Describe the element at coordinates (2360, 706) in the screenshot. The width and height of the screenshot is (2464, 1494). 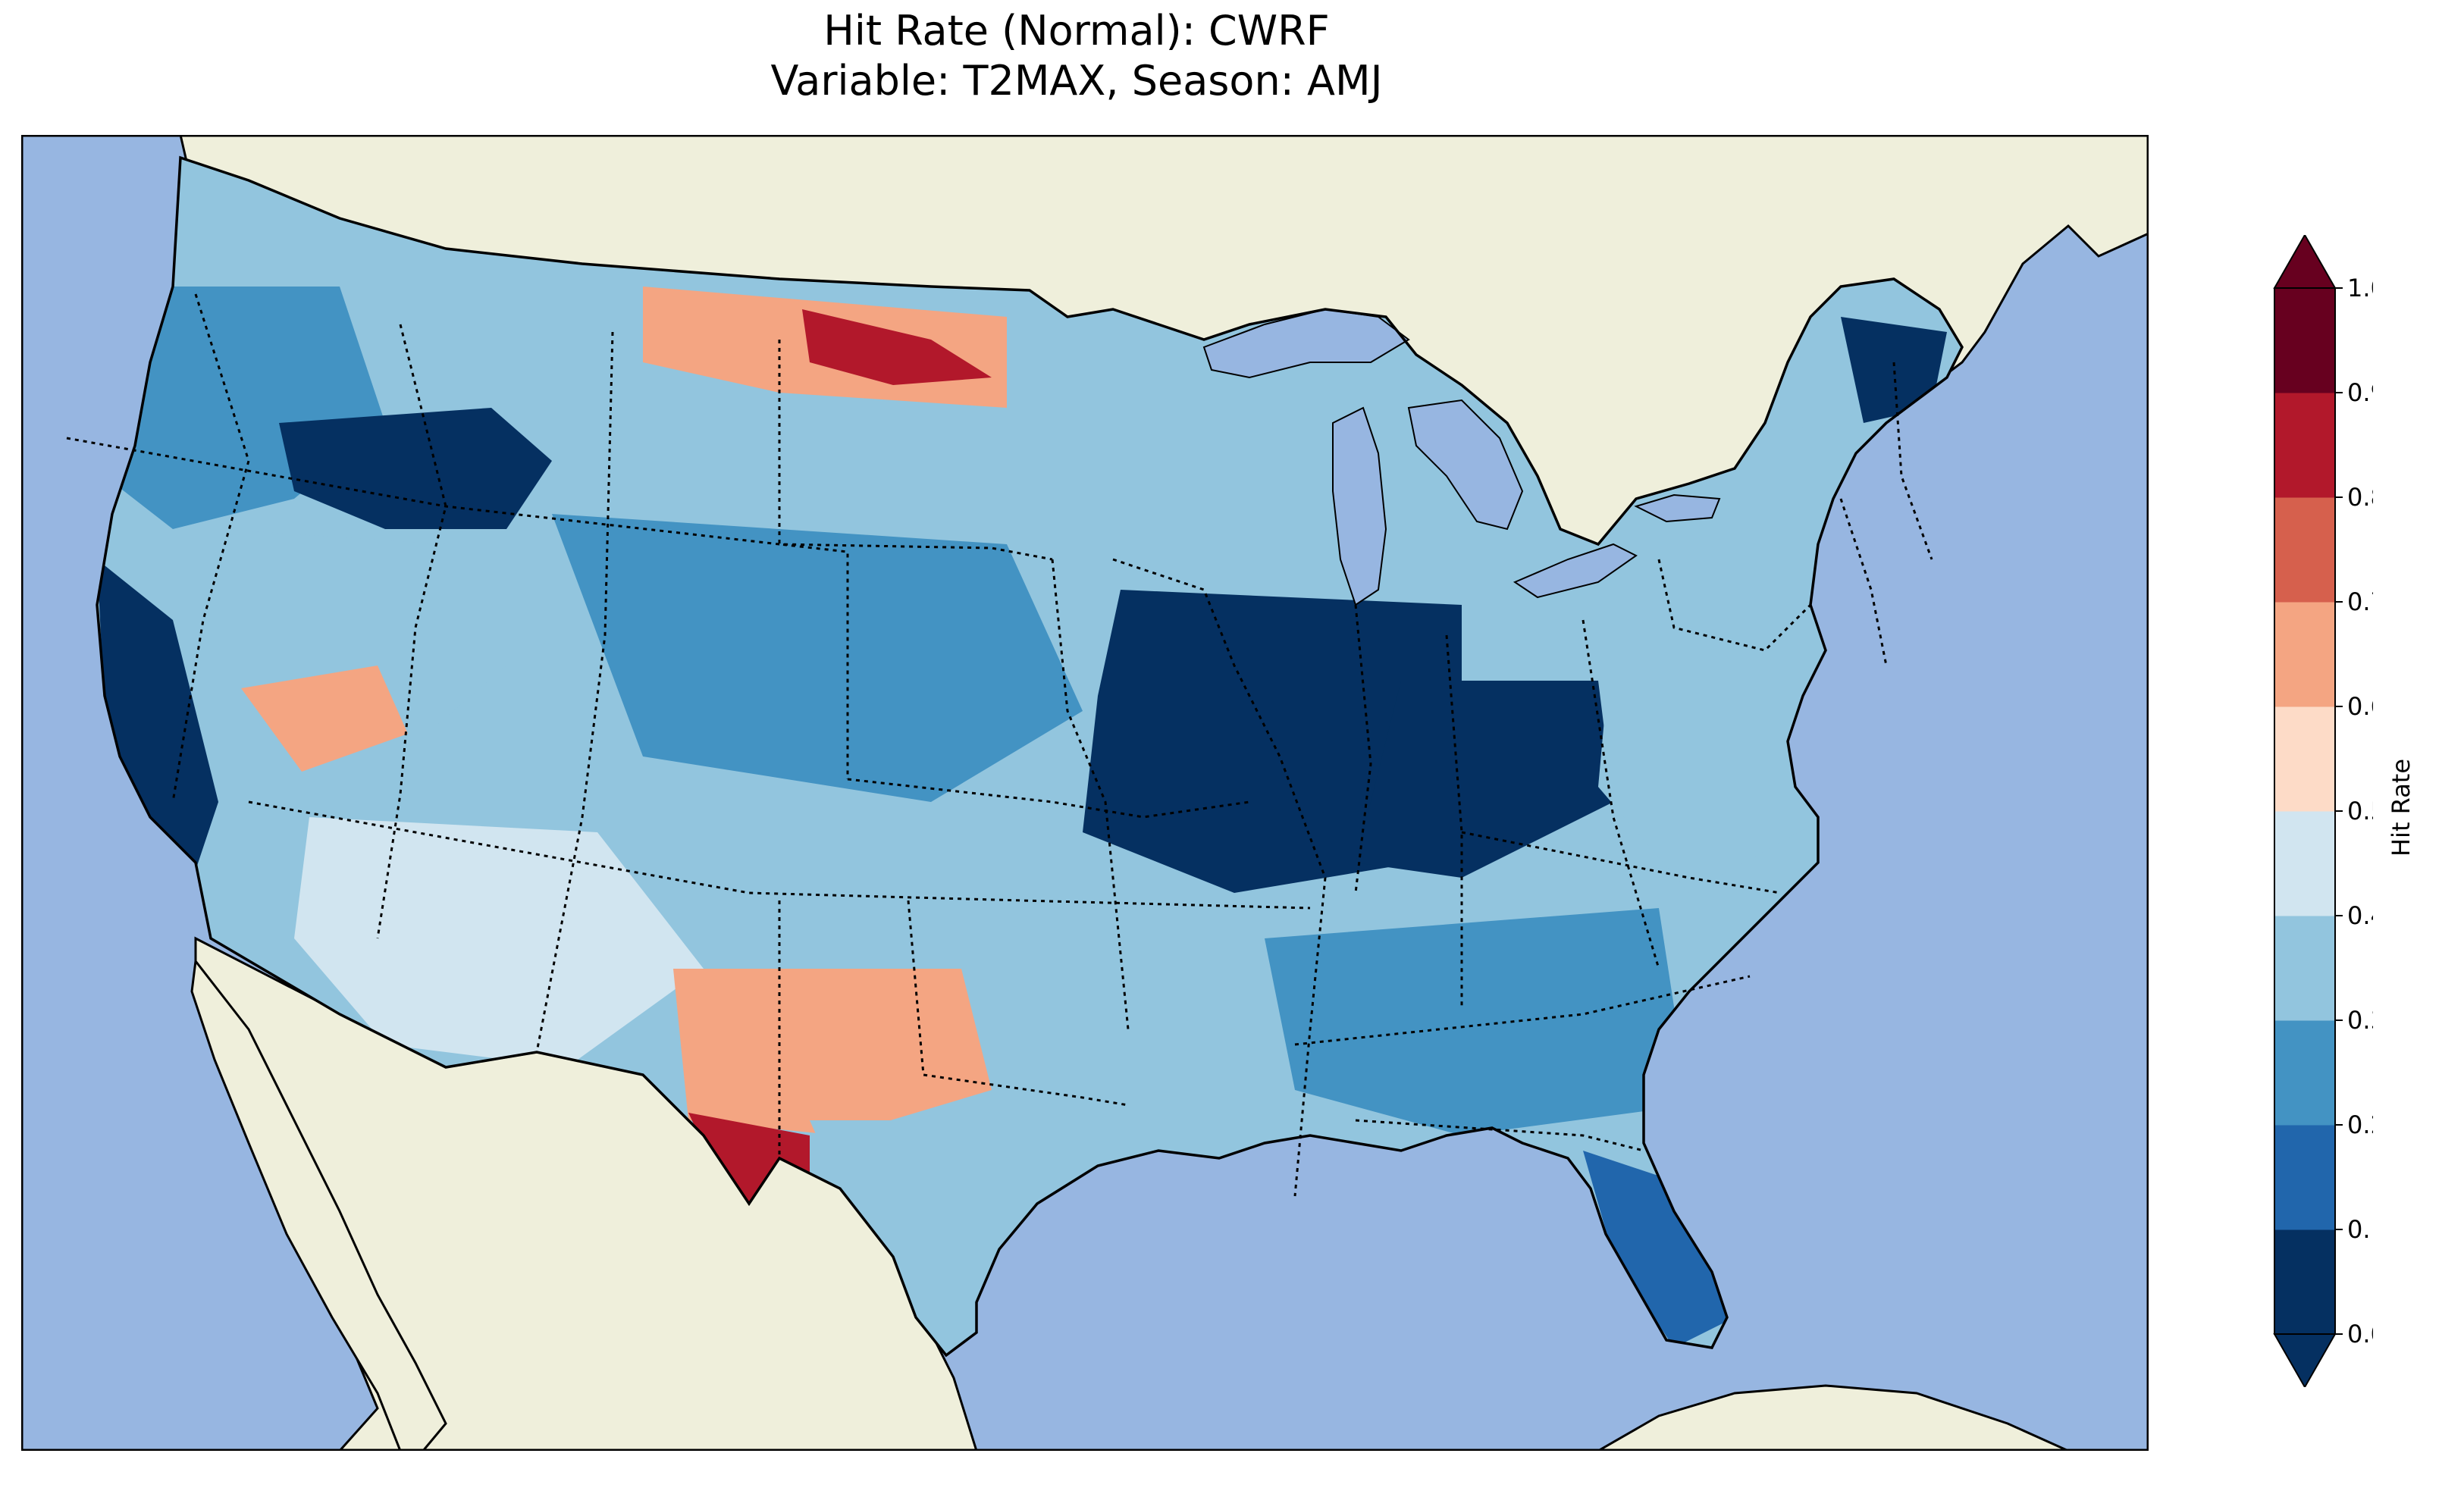
I see `colorbar-tick-label: 0.6` at that location.